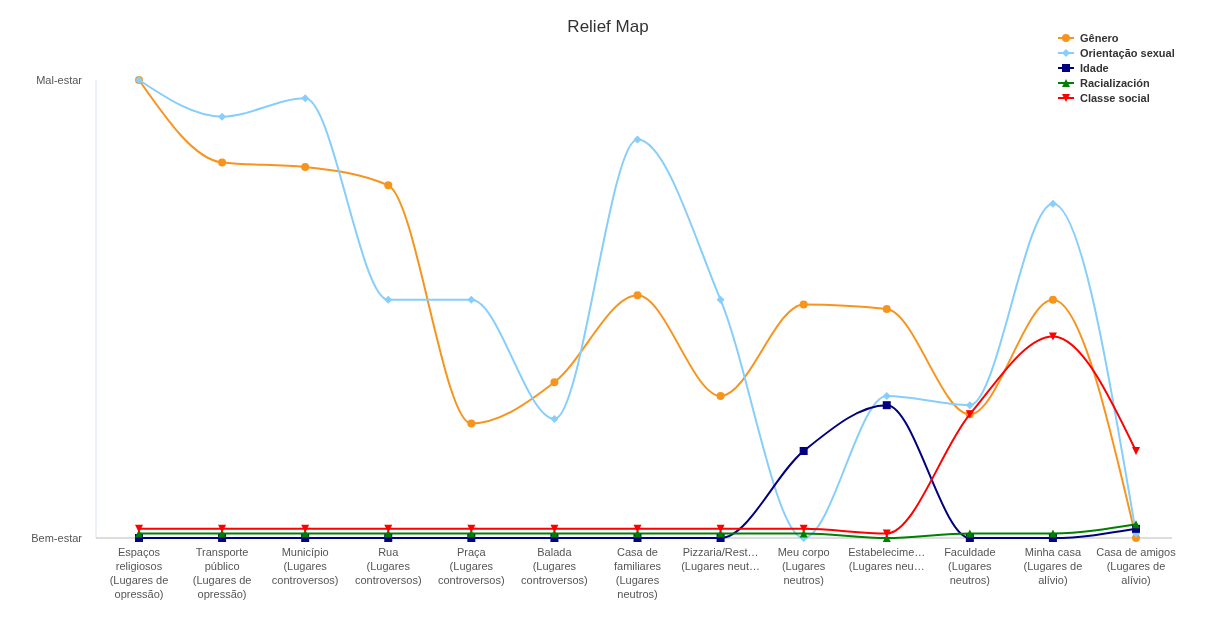 The image size is (1216, 618). What do you see at coordinates (1053, 566) in the screenshot?
I see `x-tick-label: Minha casa (Lugares de alívio)` at bounding box center [1053, 566].